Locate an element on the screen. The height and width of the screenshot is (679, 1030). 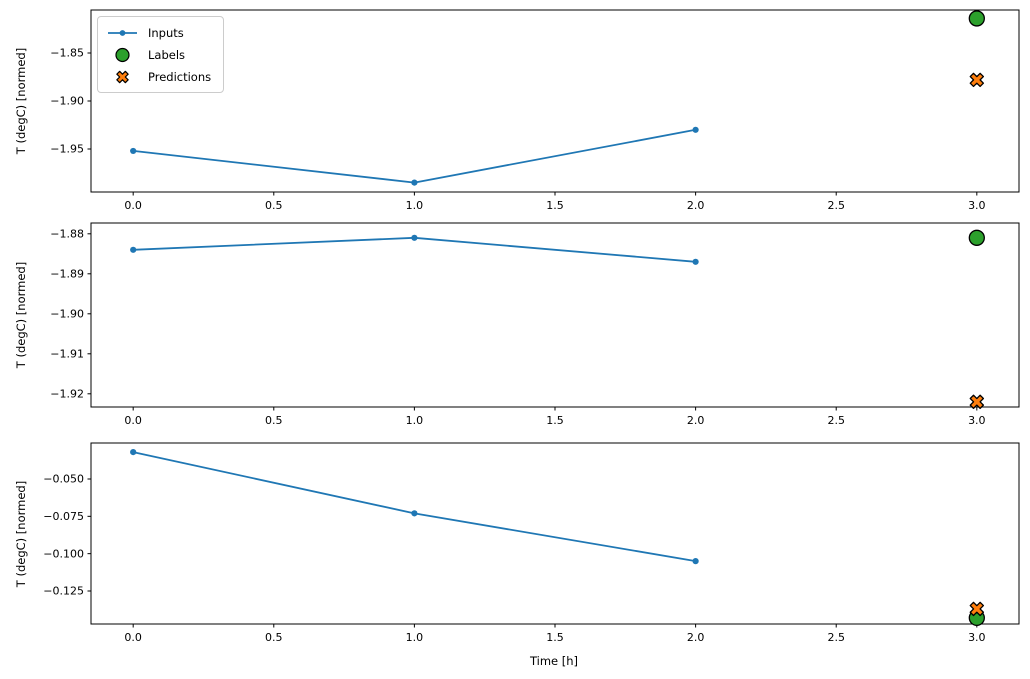
y-tick-label: −1.85 is located at coordinates (67, 53).